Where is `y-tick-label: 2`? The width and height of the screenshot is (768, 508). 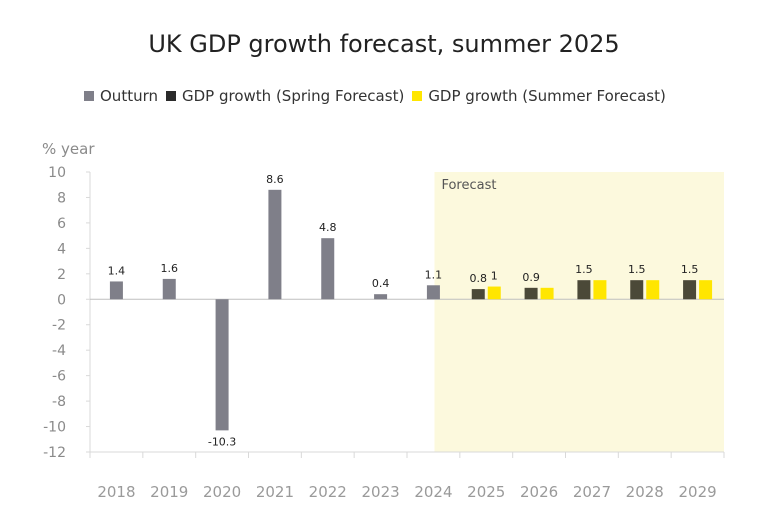
y-tick-label: 2 is located at coordinates (61, 275).